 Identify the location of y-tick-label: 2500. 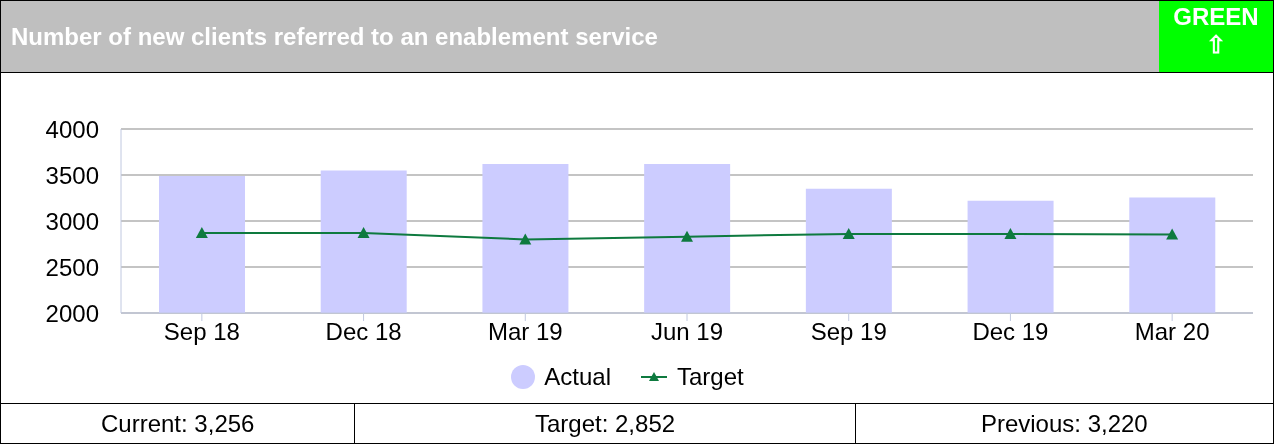
(72, 267).